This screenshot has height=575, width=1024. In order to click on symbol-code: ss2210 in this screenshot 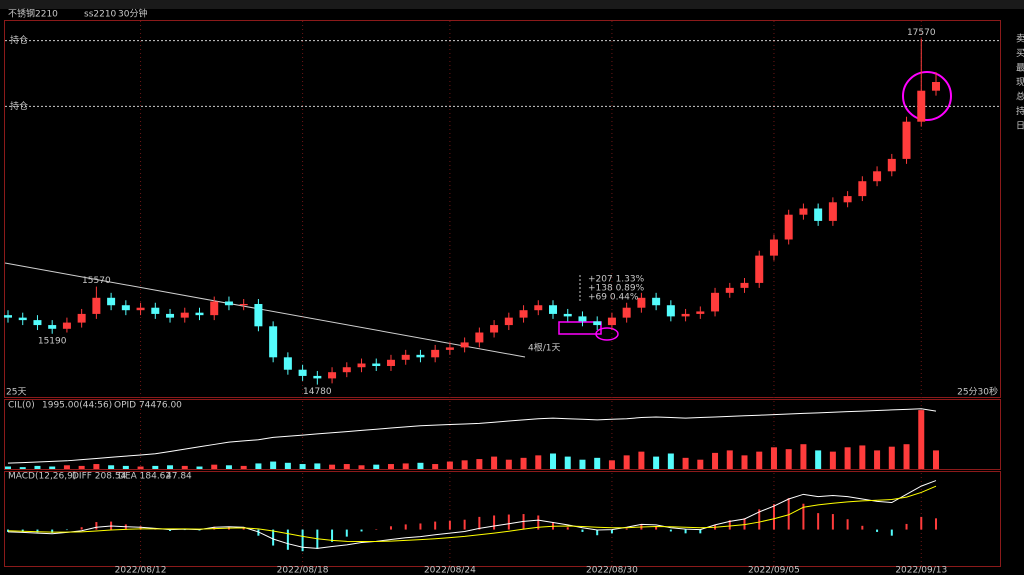, I will do `click(100, 15)`.